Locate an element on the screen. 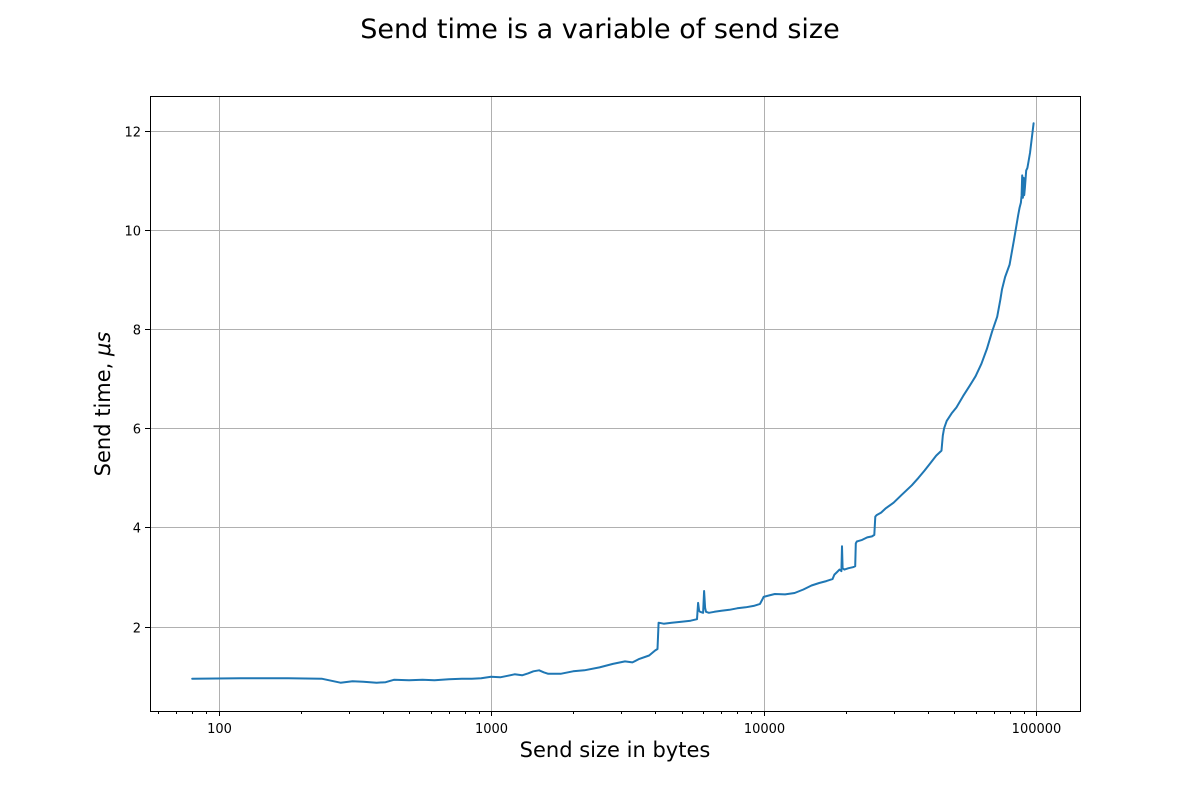 Image resolution: width=1200 pixels, height=800 pixels. y-tick-label: 8 is located at coordinates (137, 331).